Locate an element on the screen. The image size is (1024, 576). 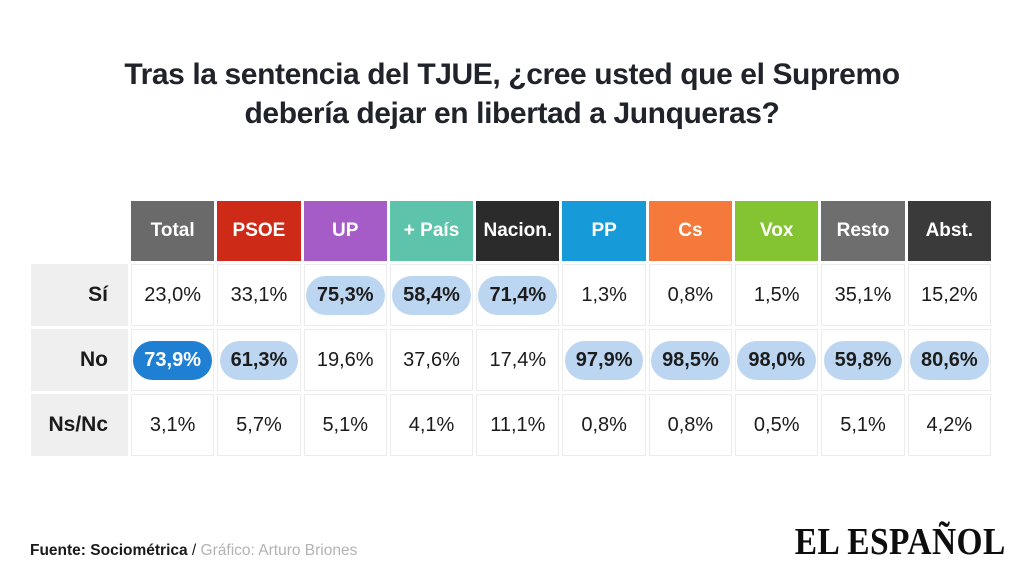
table-cell: 71,4% is located at coordinates (518, 295).